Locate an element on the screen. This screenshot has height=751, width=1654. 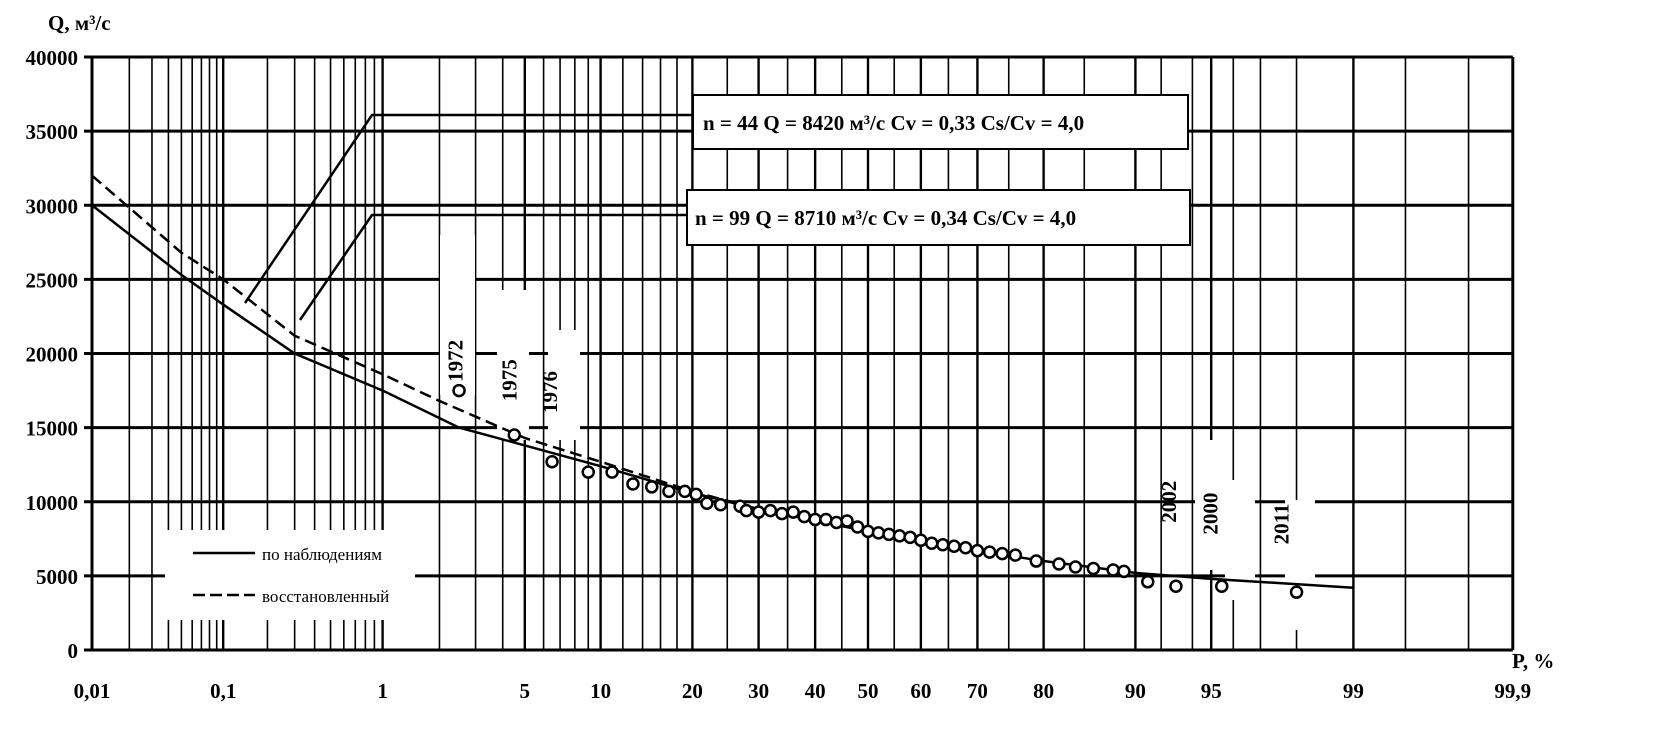
y-tick-label: 10000 is located at coordinates (52, 503).